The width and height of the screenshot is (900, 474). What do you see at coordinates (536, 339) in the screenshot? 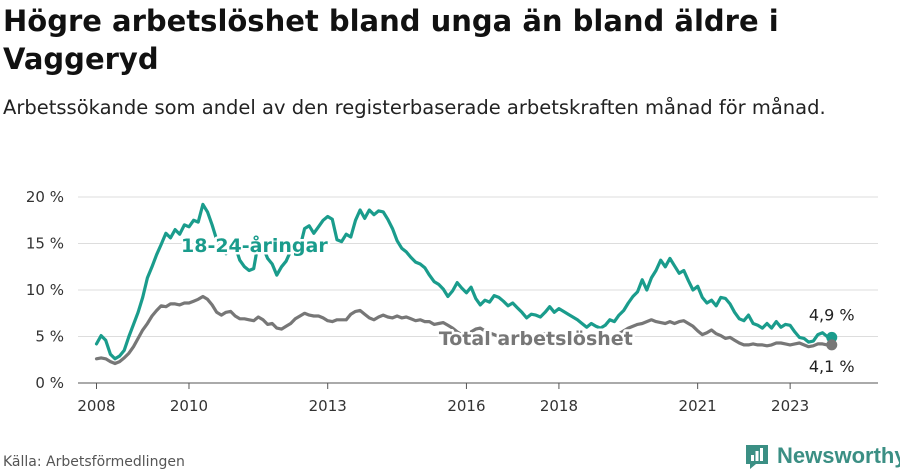
I see `series-label-1: Total arbetslöshet` at bounding box center [536, 339].